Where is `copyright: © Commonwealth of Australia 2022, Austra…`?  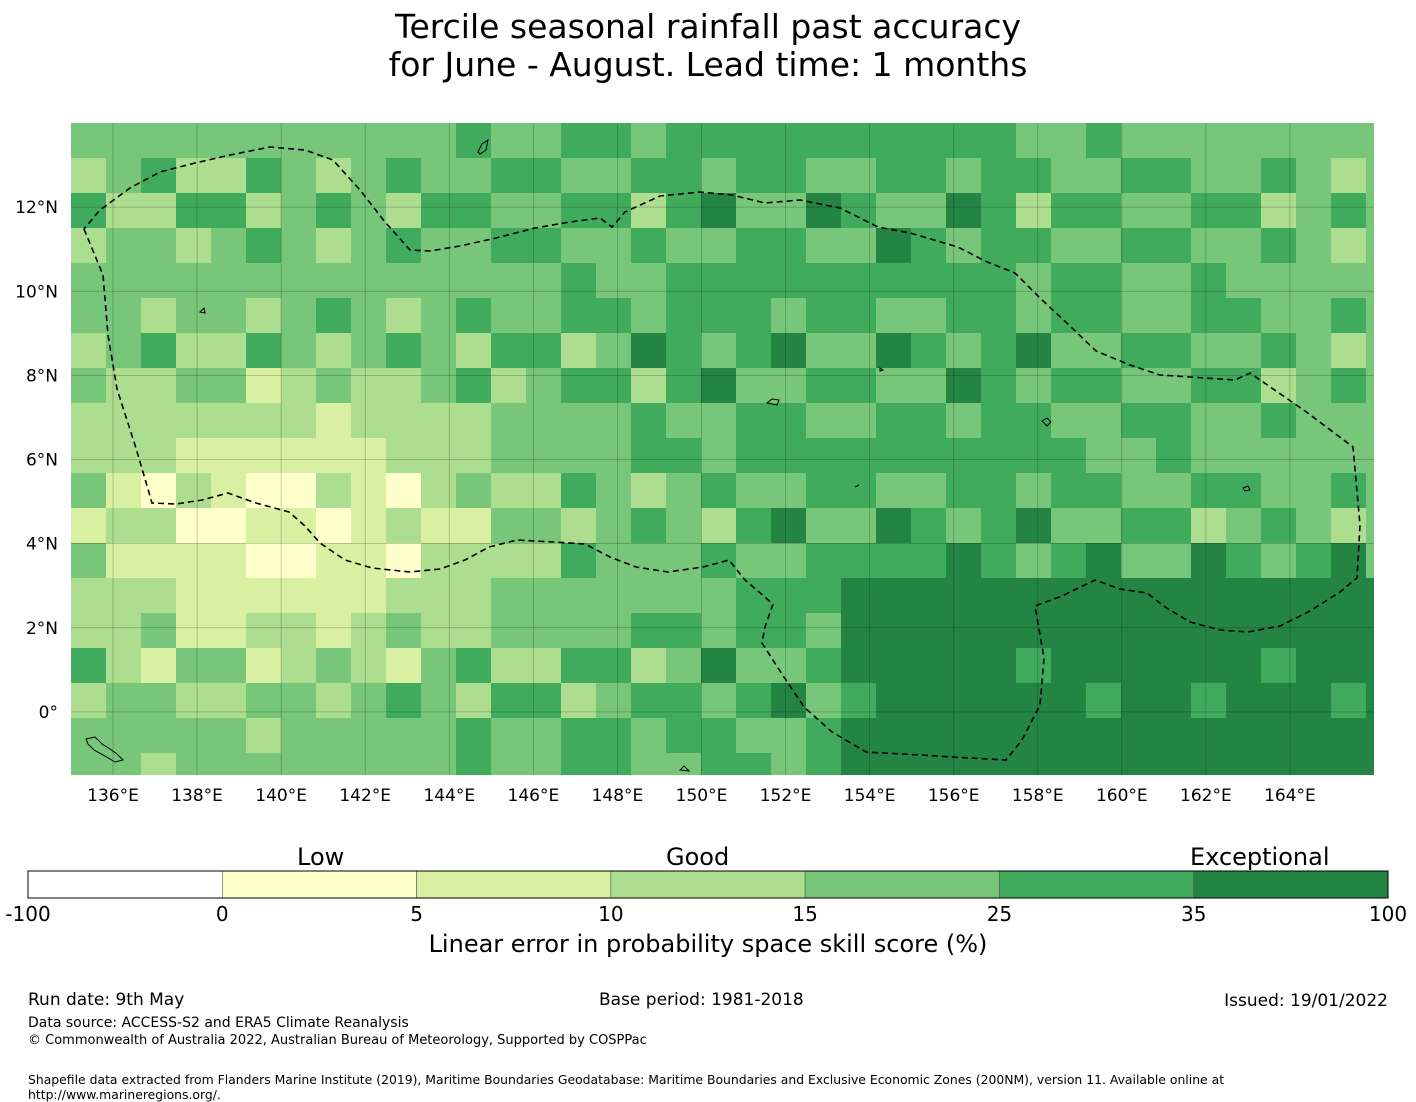 copyright: © Commonwealth of Australia 2022, Austra… is located at coordinates (337, 1040).